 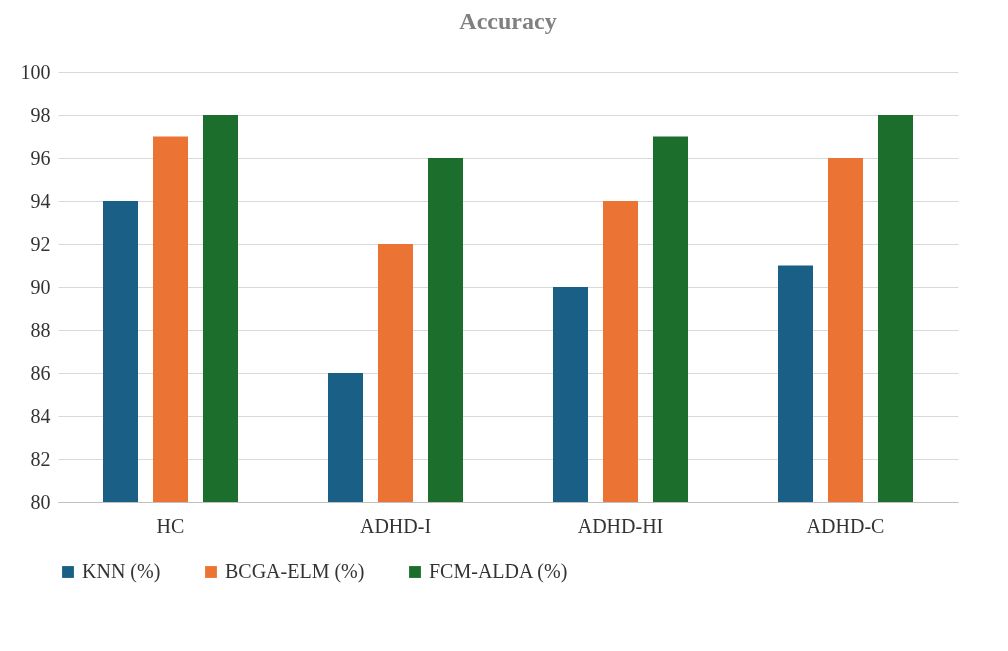 I want to click on y-tick-label: 90, so click(x=40, y=286).